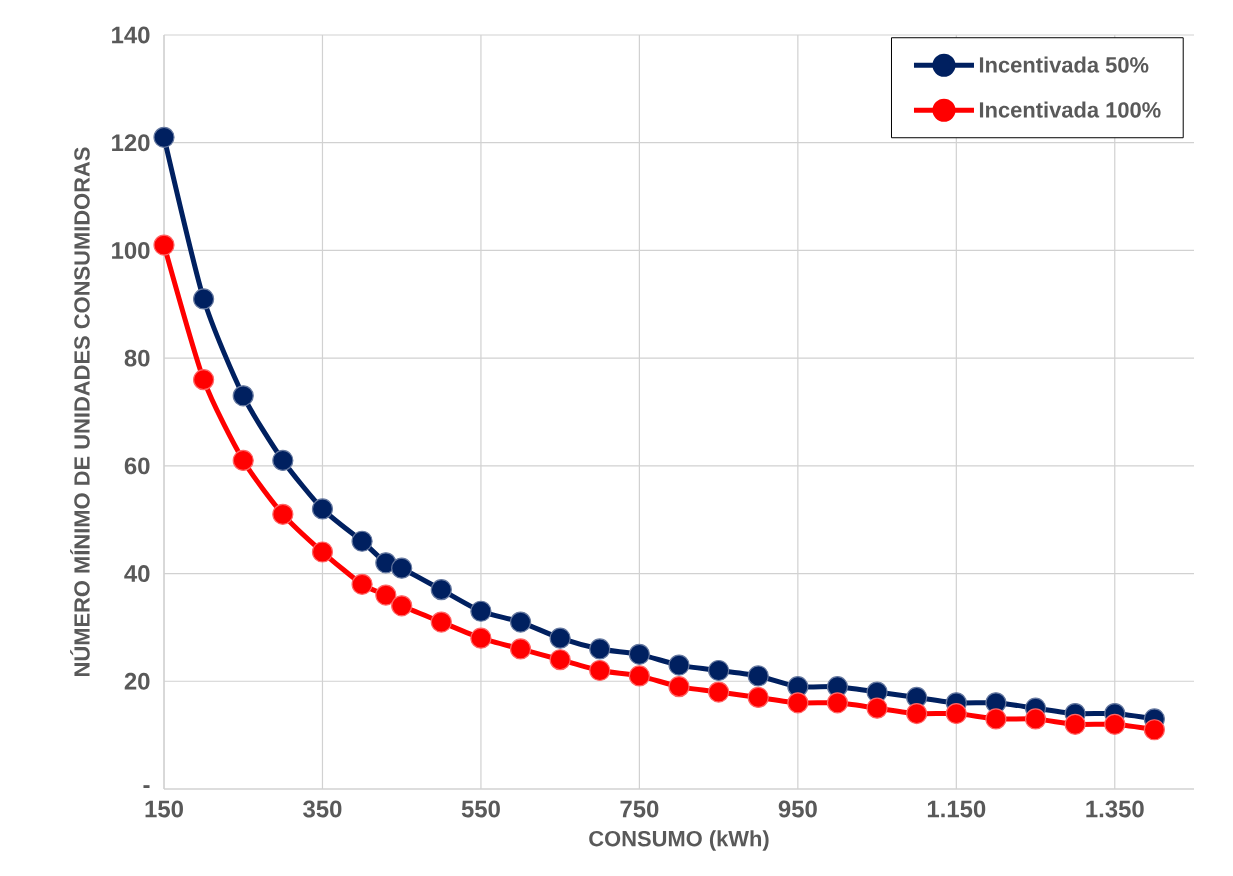  I want to click on y-tick-label: 100, so click(131, 250).